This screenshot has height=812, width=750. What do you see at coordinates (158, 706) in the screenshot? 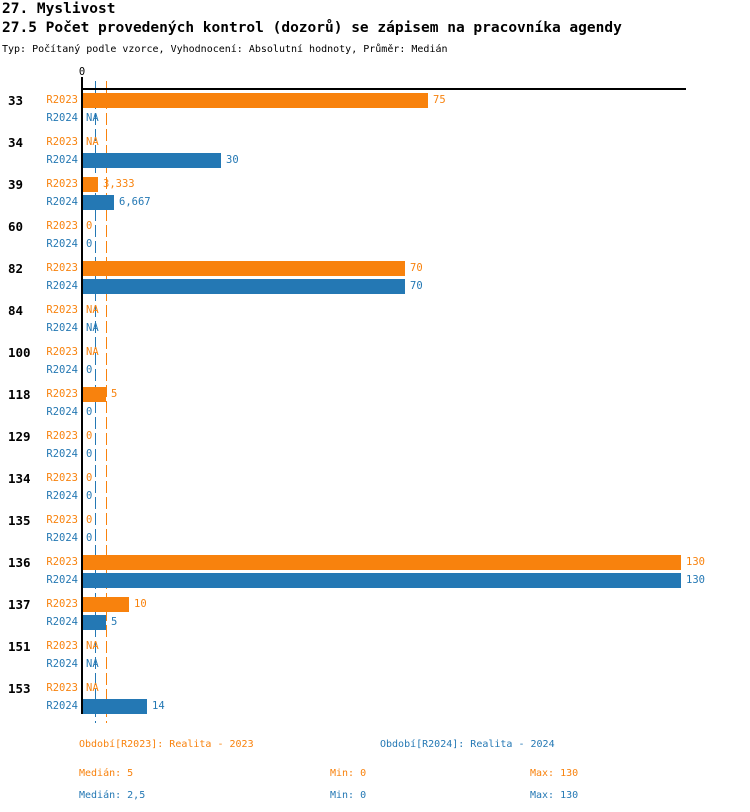
I see `value-label: 14` at bounding box center [158, 706].